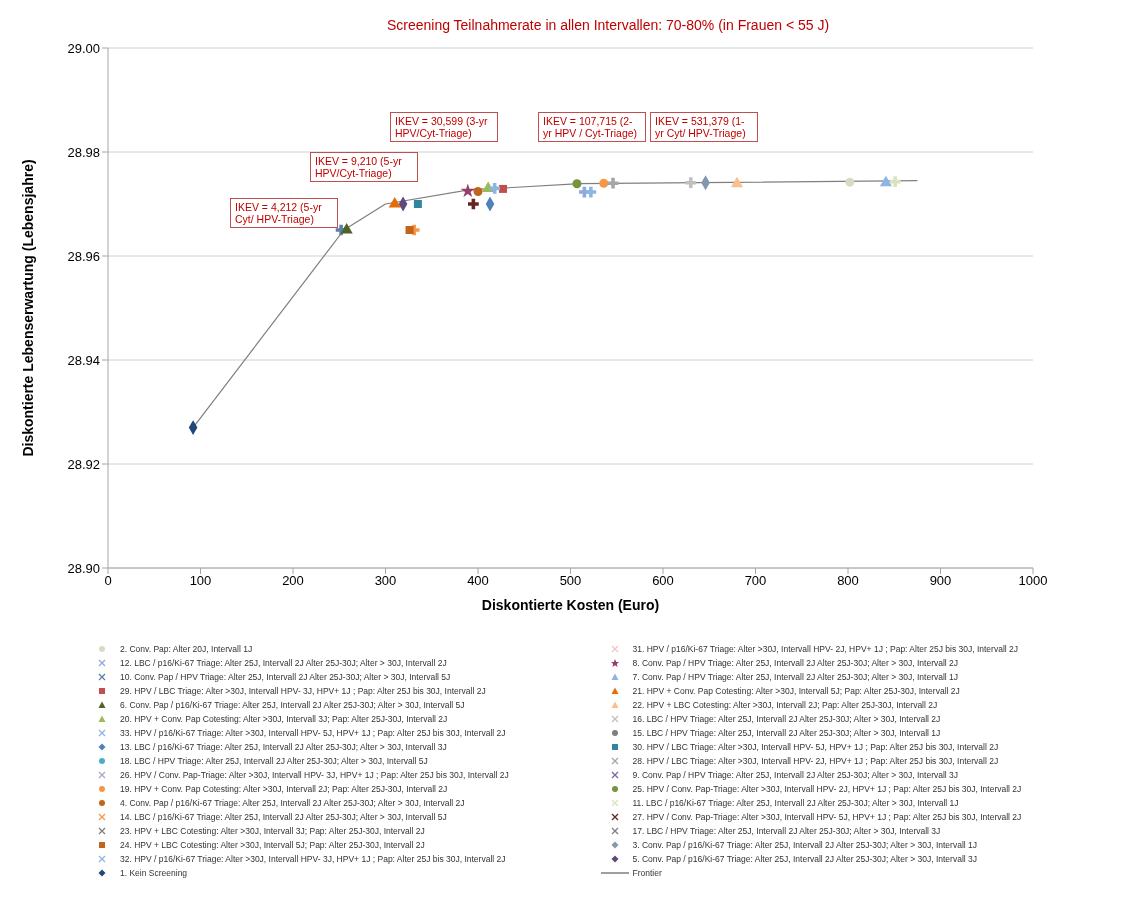 The image size is (1121, 911). I want to click on legend-label: 22. HPV + LBC Cotesting: Alter >30J, Intervall 2J; Pap: Alter 25J-30J, Intervall 2J, so click(785, 705).